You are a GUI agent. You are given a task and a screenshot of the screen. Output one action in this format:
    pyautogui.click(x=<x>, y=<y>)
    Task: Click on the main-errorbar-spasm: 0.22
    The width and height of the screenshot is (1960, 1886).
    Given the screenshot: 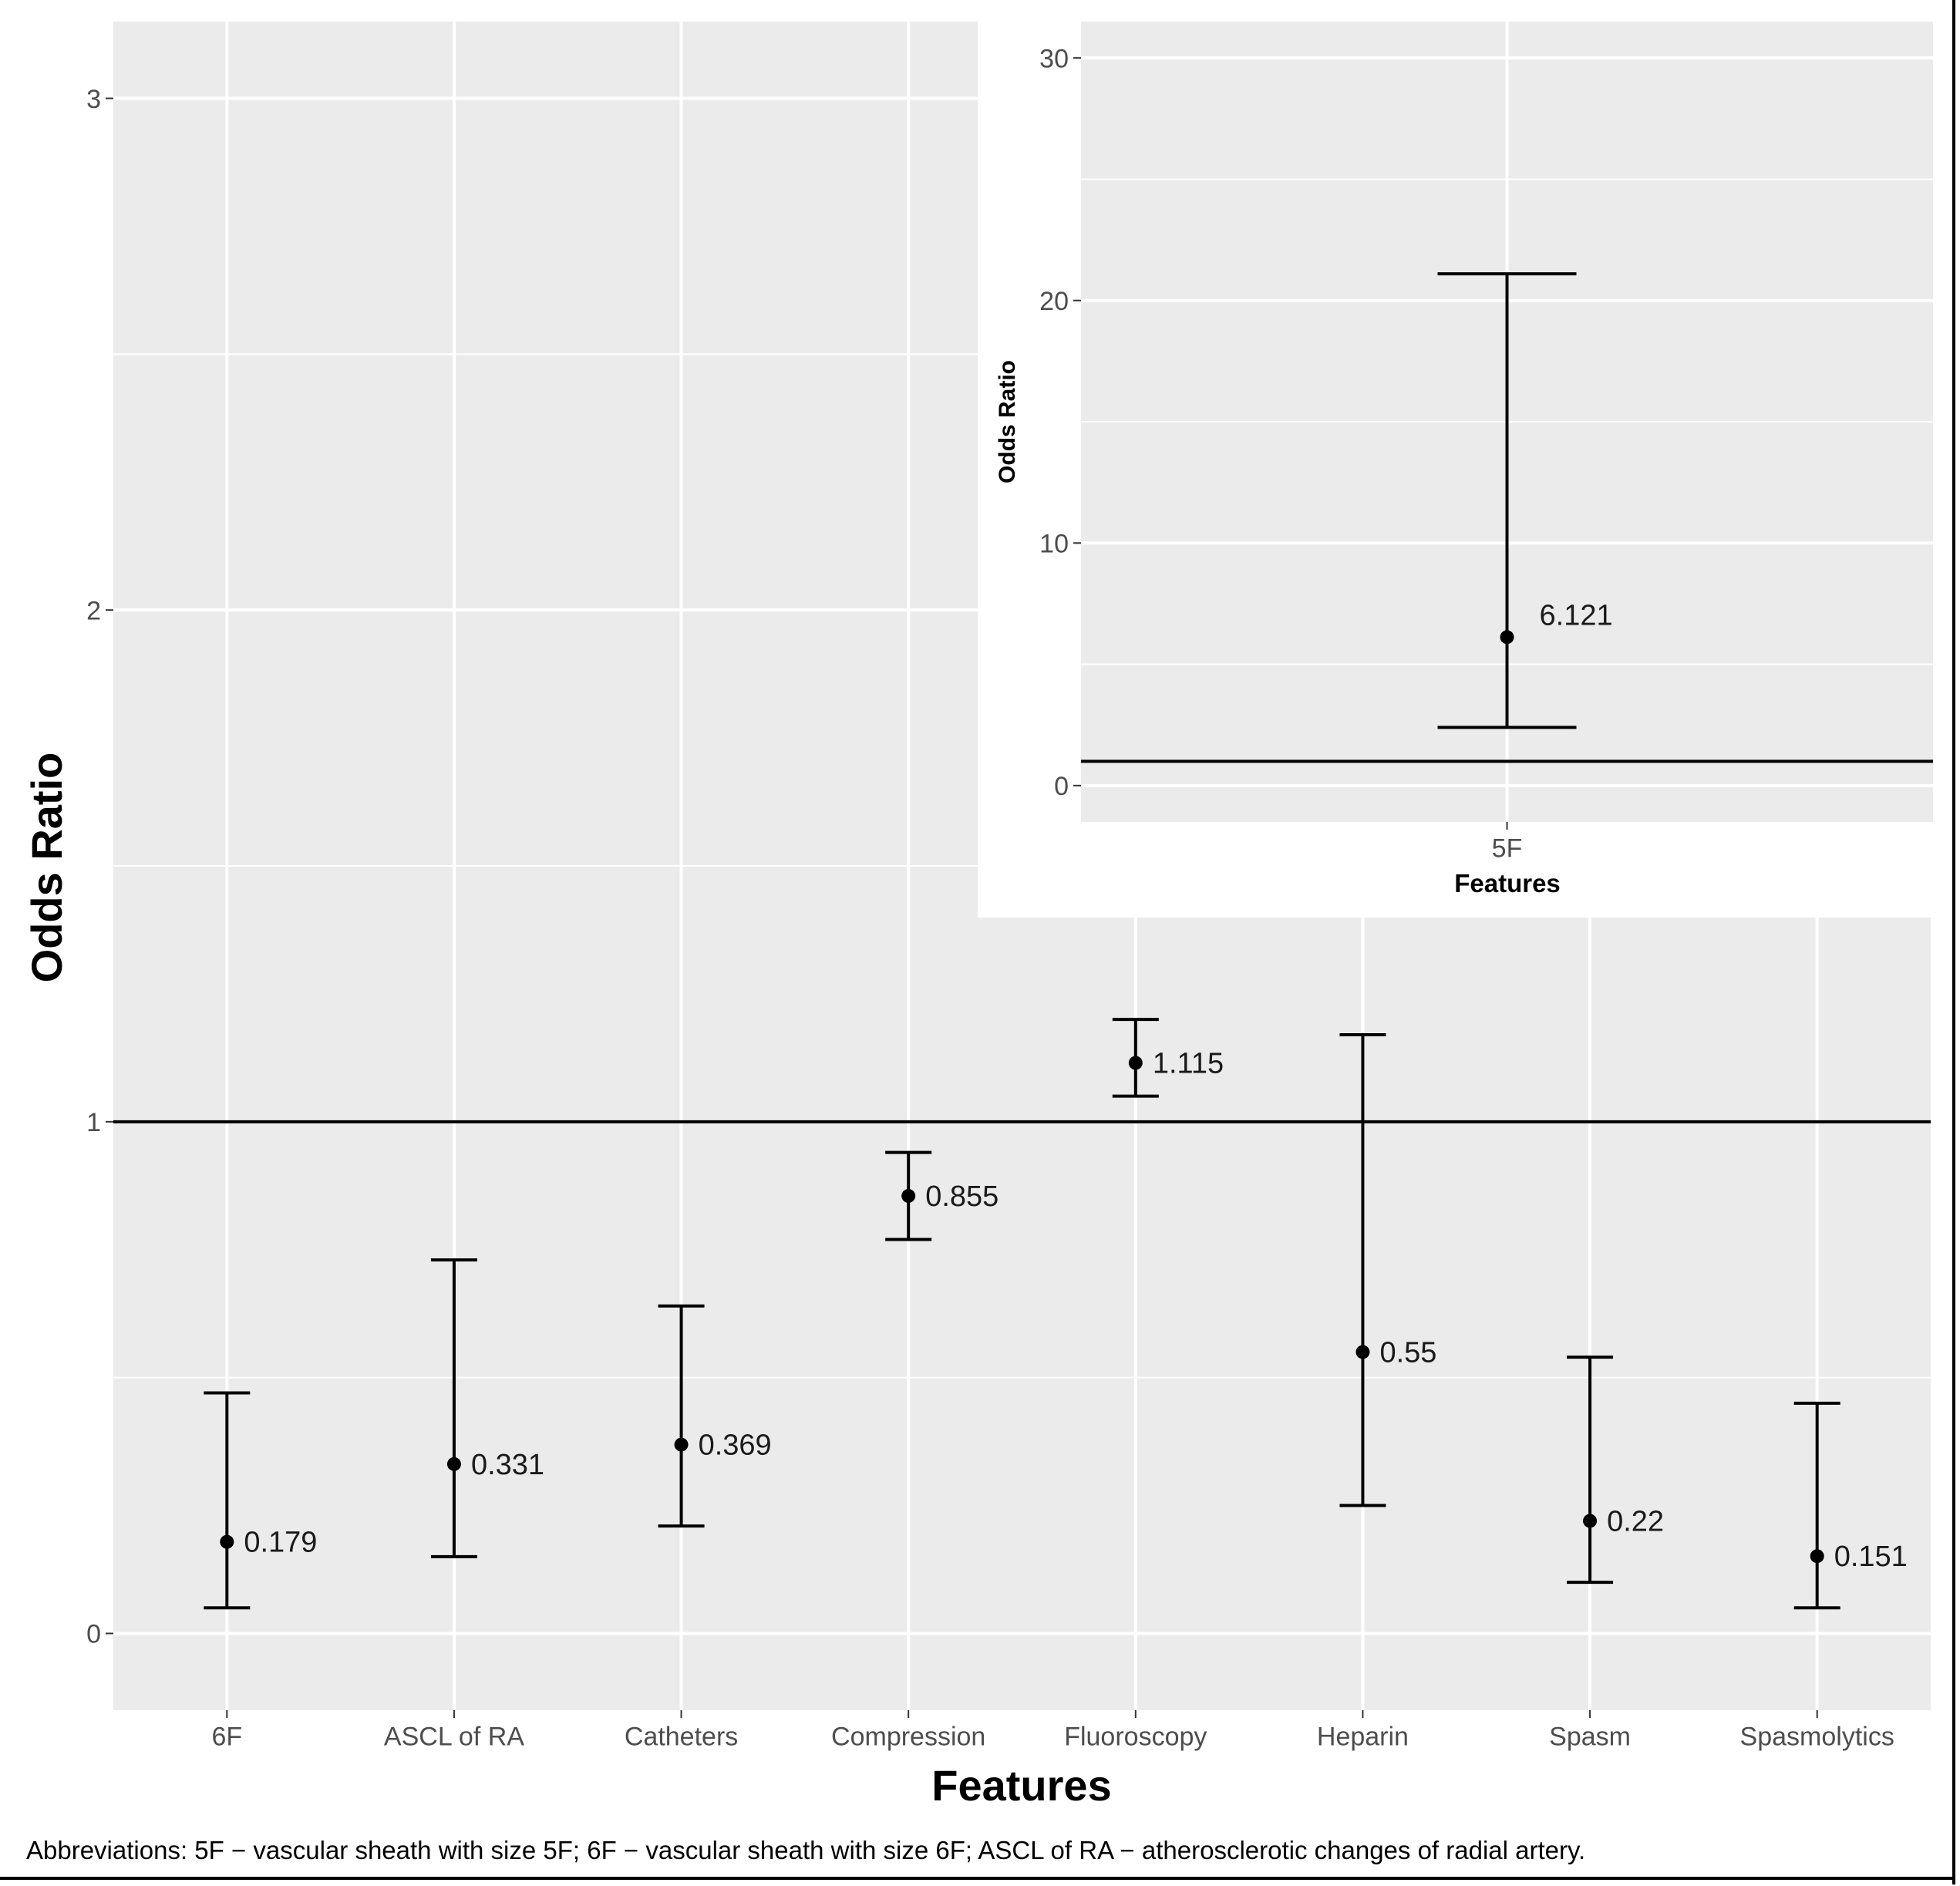 What is the action you would take?
    pyautogui.click(x=1615, y=1470)
    